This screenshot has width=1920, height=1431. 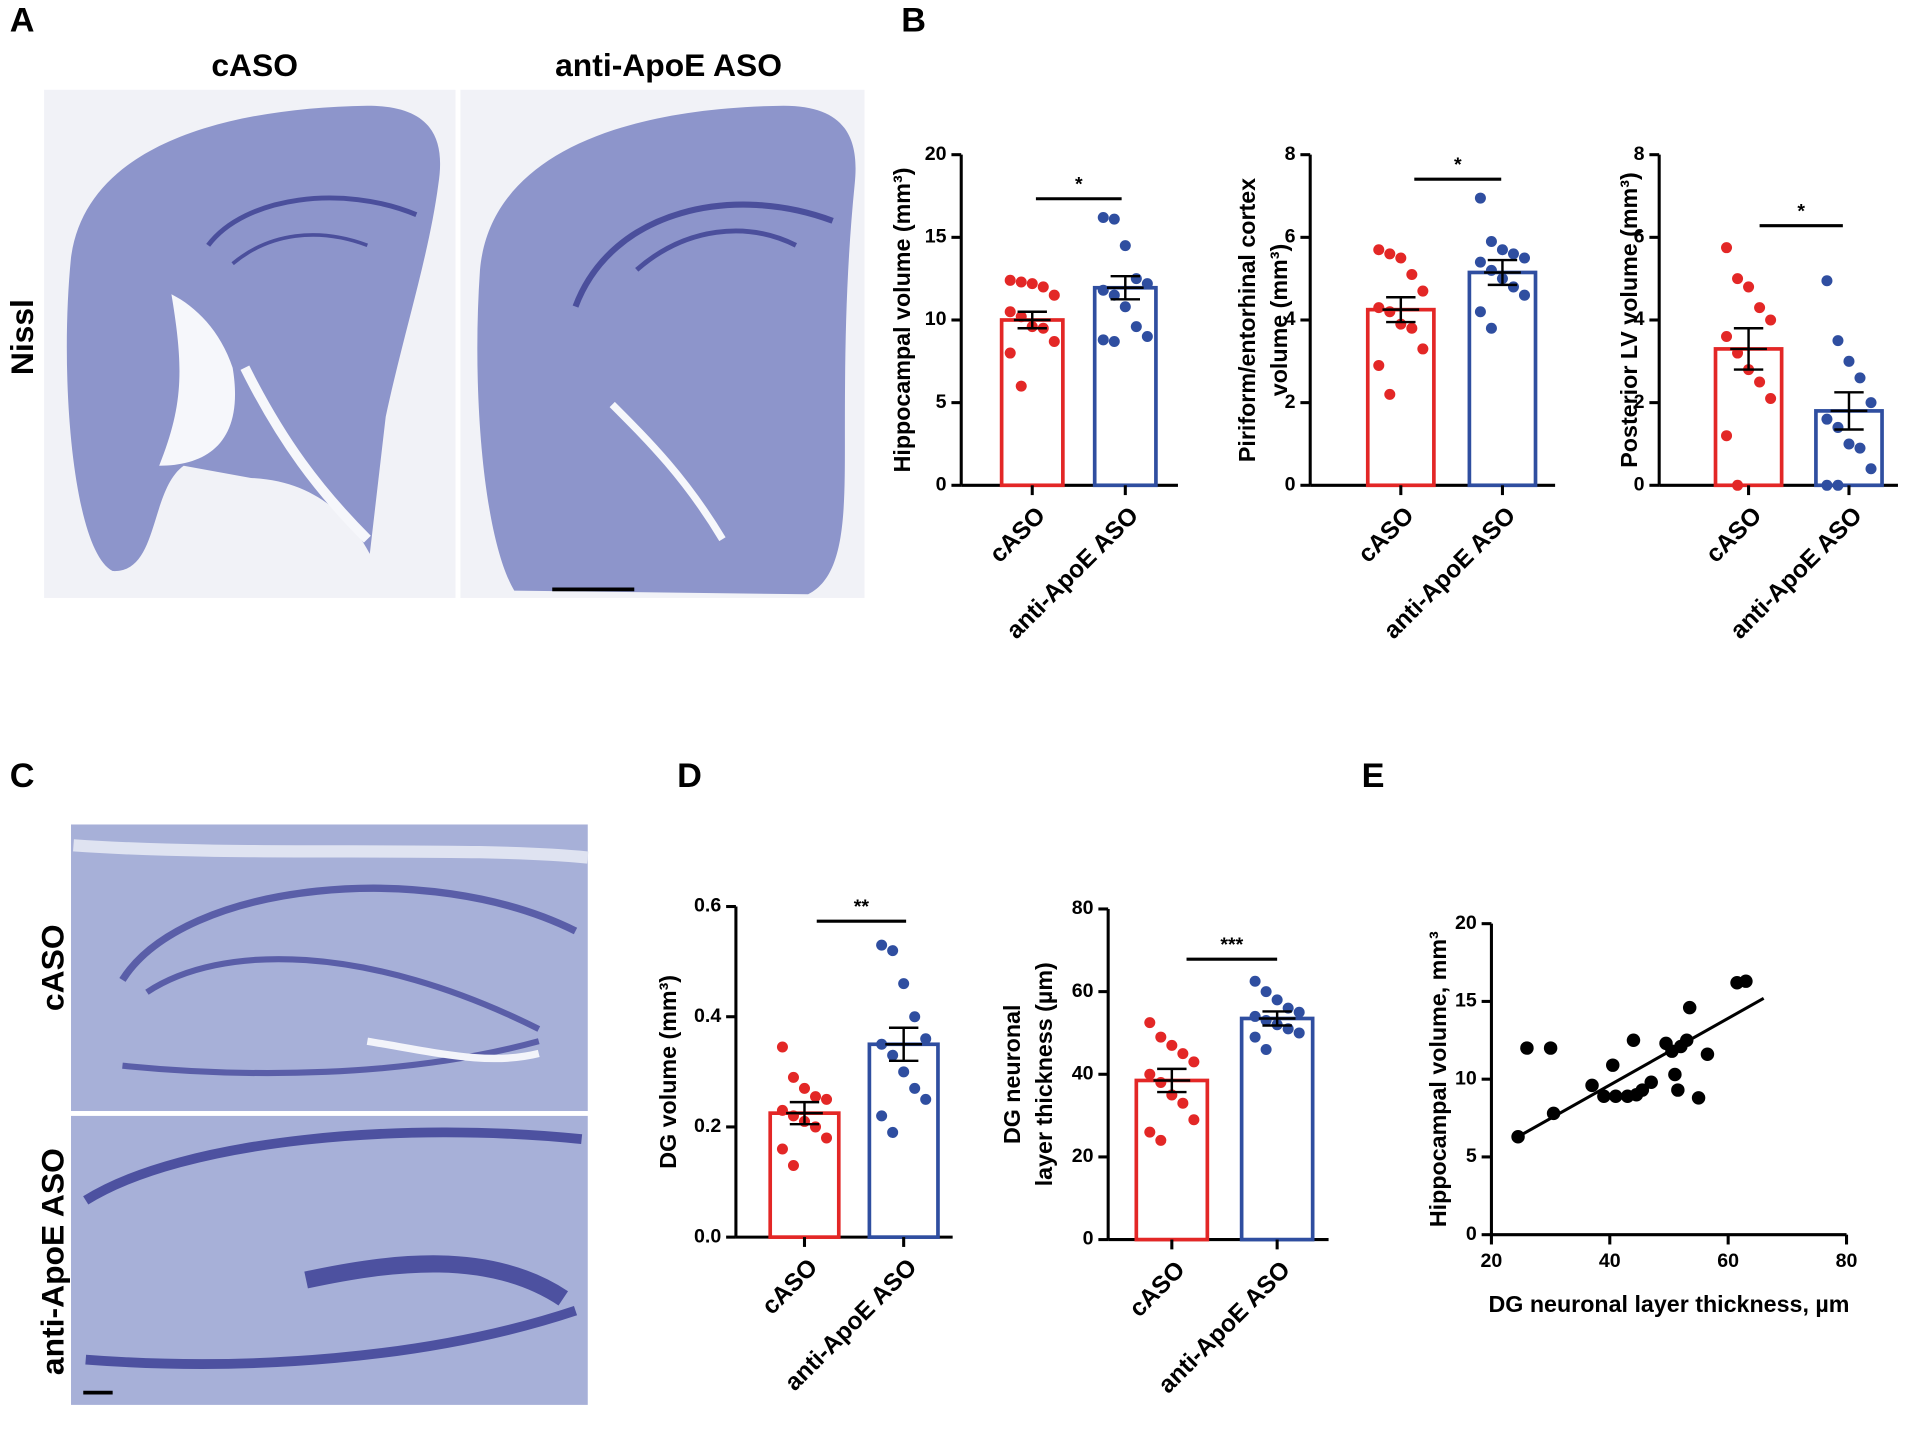 I want to click on row-label: anti-ApoE ASO, so click(x=53, y=1261).